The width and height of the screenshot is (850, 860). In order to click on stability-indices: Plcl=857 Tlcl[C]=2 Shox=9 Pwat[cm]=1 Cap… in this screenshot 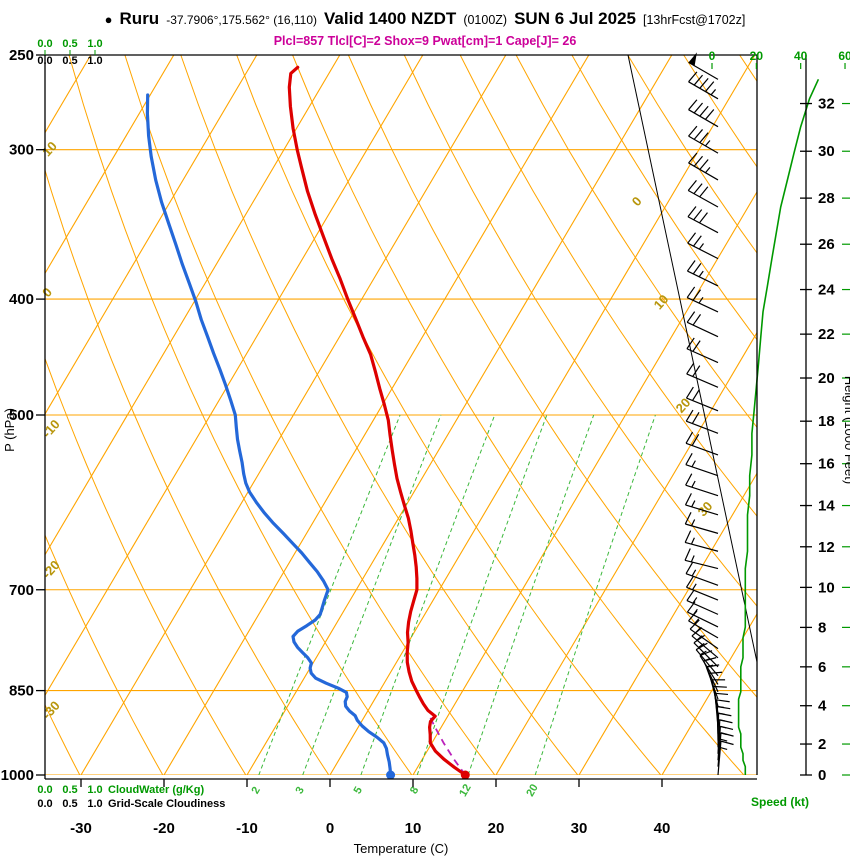, I will do `click(425, 41)`.